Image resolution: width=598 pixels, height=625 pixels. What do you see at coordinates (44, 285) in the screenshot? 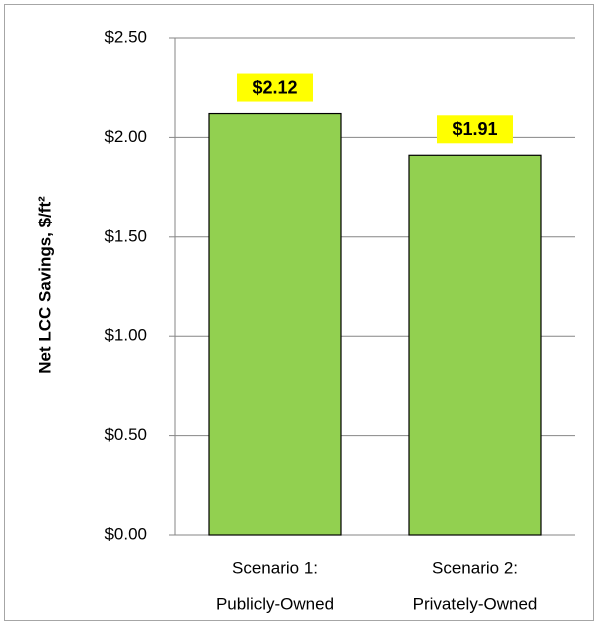
I see `y-axis-label: Net LCC Savings, $/ft²` at bounding box center [44, 285].